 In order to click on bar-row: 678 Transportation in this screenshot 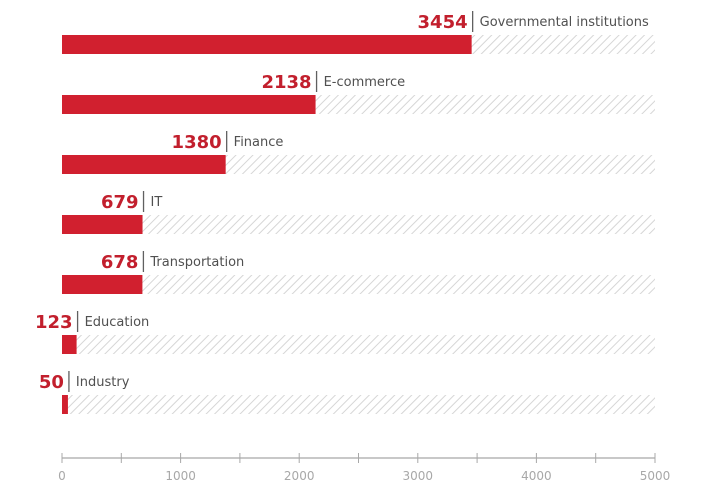, I will do `click(358, 272)`.